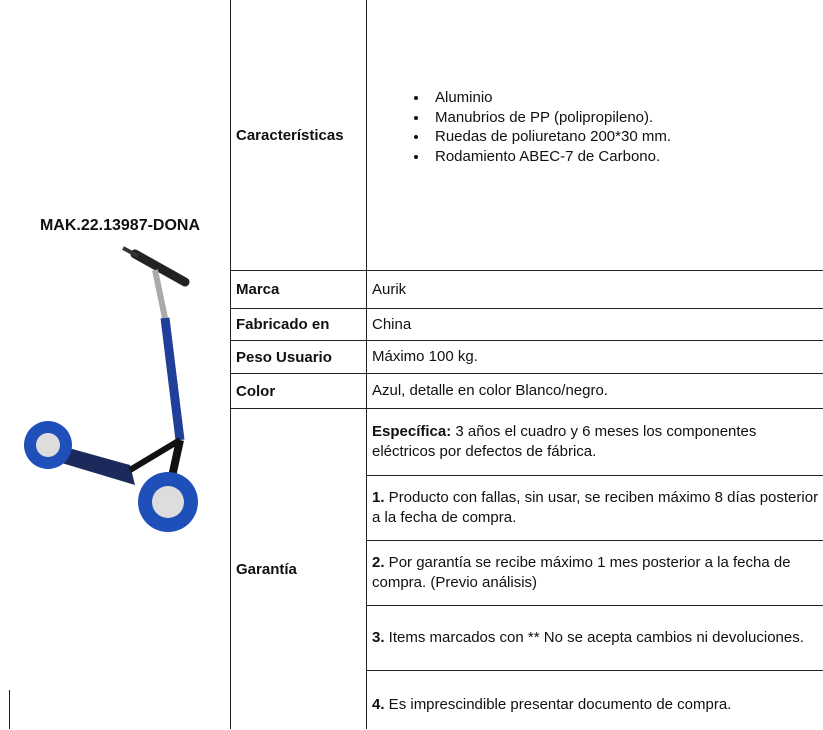 The image size is (823, 730). What do you see at coordinates (425, 356) in the screenshot?
I see `value: Máximo 100 kg.` at bounding box center [425, 356].